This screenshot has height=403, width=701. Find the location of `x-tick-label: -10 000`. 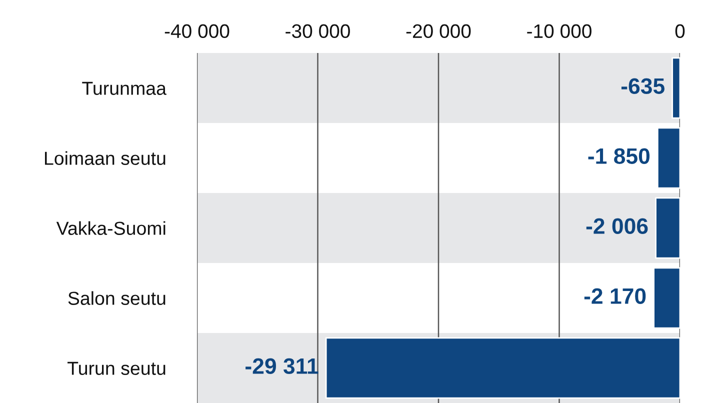

x-tick-label: -10 000 is located at coordinates (559, 31).